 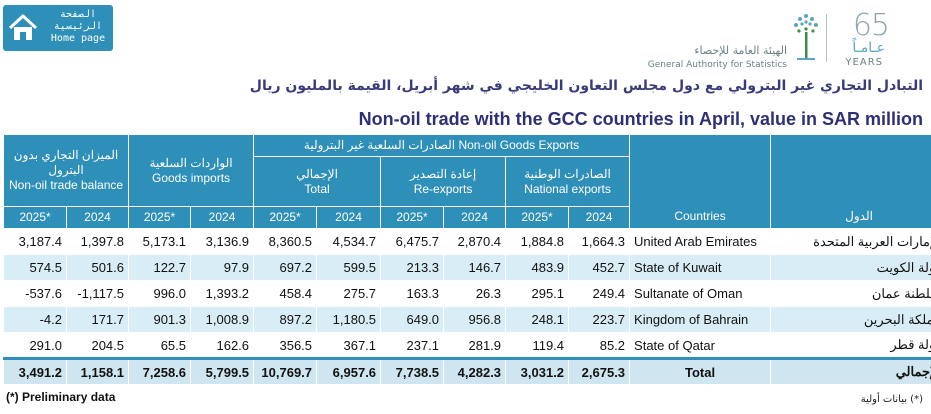 I want to click on header-reexports: إعادة التصدير Re-exports, so click(x=443, y=181).